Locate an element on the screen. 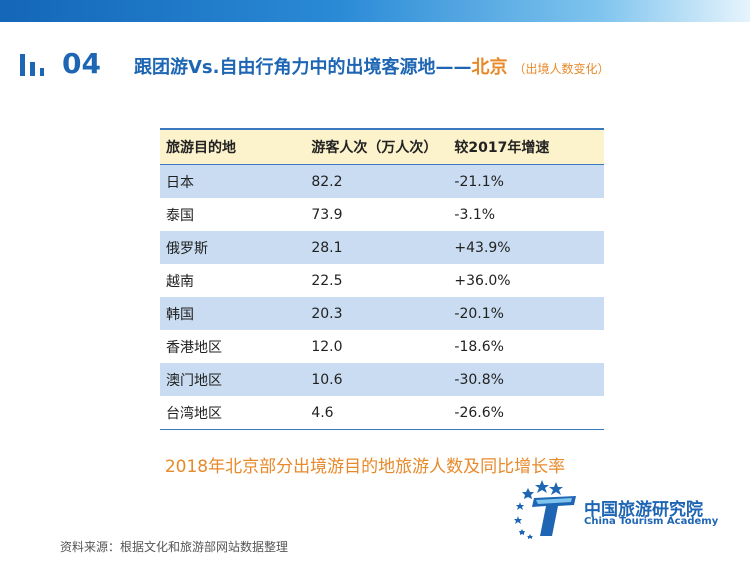 The image size is (750, 563). section-number: 04 is located at coordinates (81, 63).